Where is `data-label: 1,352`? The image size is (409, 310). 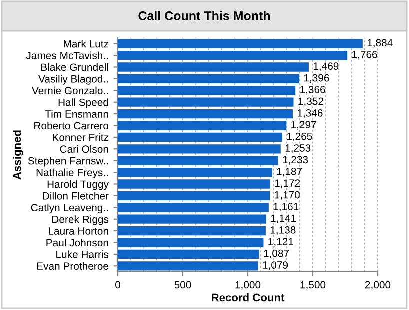 data-label: 1,352 is located at coordinates (311, 102).